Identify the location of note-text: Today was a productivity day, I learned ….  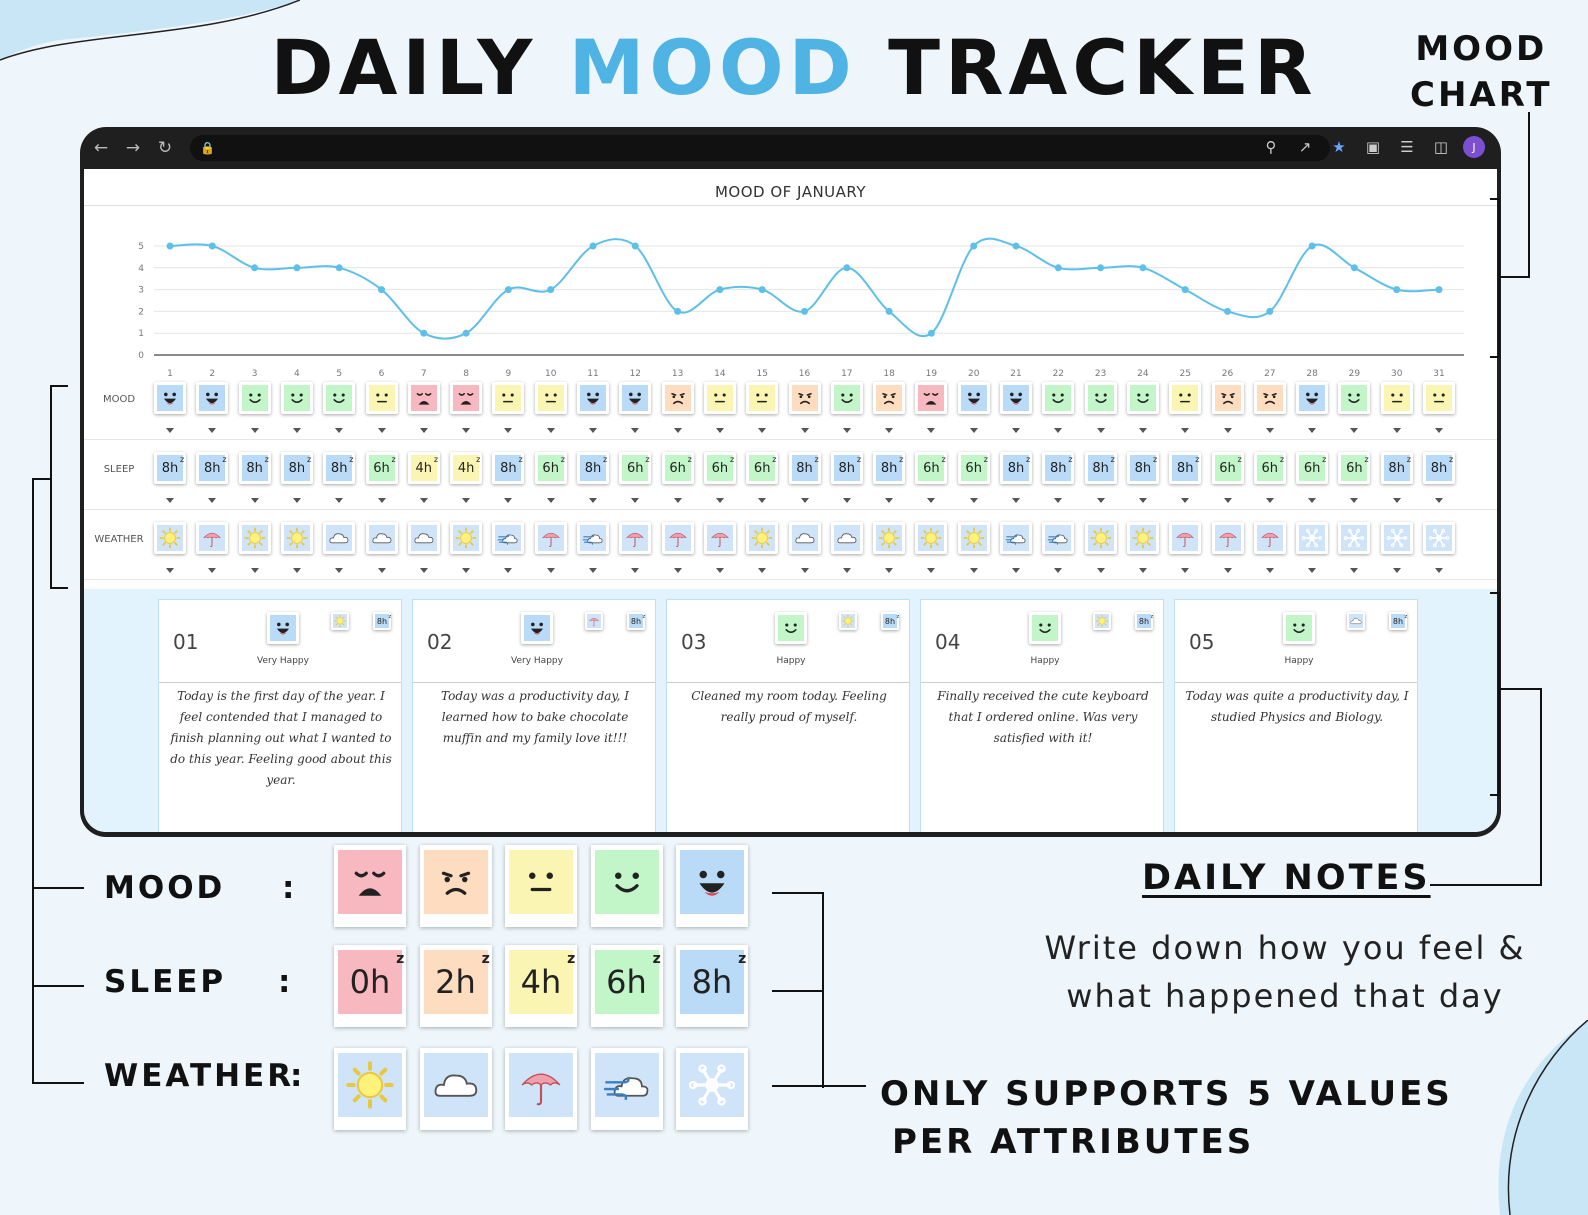
(535, 717).